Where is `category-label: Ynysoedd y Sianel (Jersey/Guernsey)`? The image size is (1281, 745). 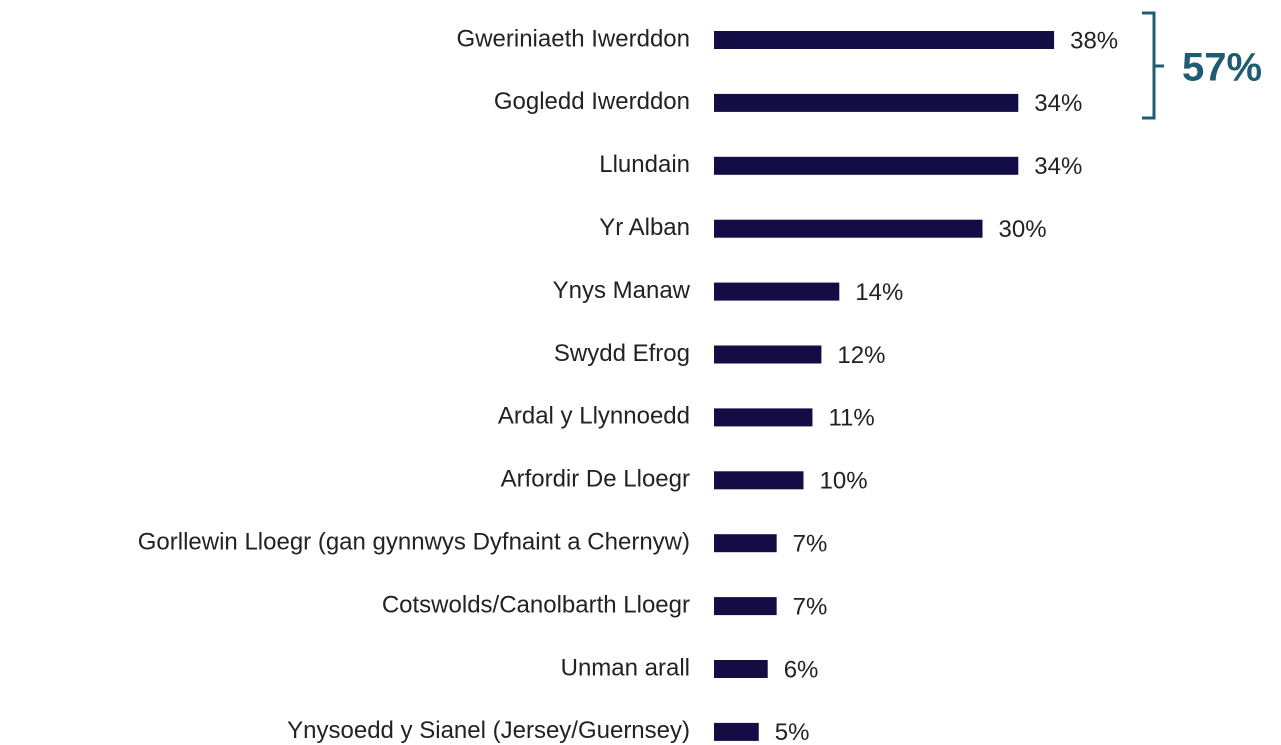 category-label: Ynysoedd y Sianel (Jersey/Guernsey) is located at coordinates (488, 730).